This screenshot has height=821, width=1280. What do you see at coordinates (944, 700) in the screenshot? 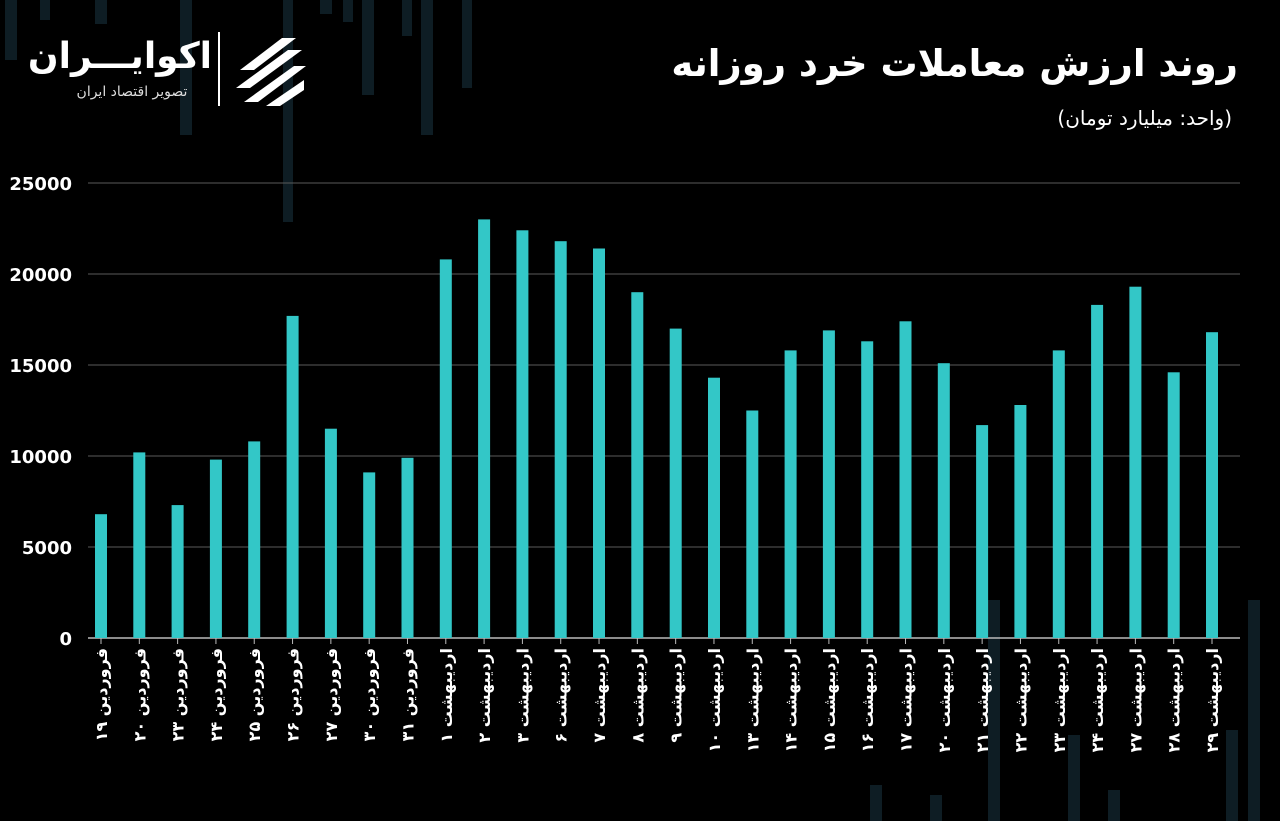
I see `x-tick-label: ۲۰ اردیبهشت` at bounding box center [944, 700].